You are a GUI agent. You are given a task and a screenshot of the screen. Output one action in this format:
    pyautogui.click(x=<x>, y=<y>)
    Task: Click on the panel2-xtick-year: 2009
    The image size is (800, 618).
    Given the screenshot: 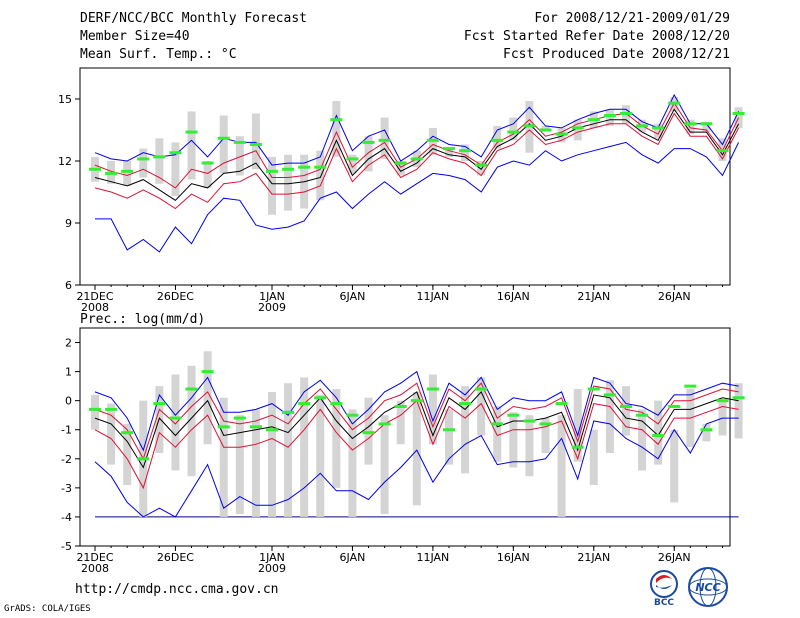 What is the action you would take?
    pyautogui.click(x=272, y=568)
    